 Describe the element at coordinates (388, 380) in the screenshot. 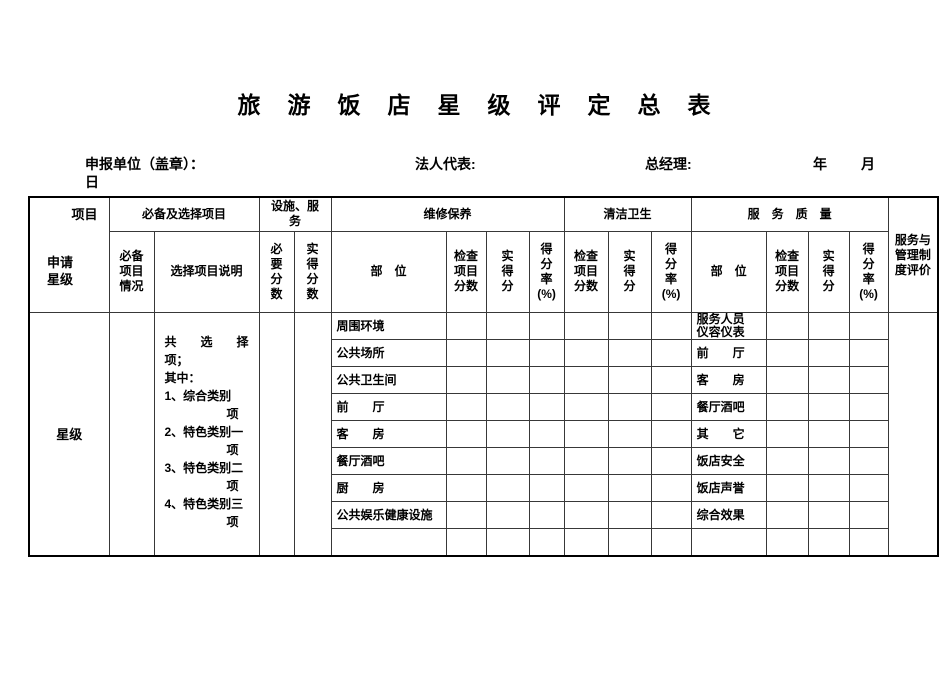

I see `maintenance-area-cell: 公共卫生间` at that location.